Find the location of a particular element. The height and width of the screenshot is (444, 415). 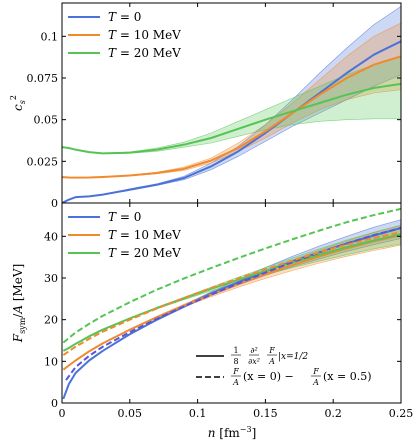

top-series-line is located at coordinates (231, 118).